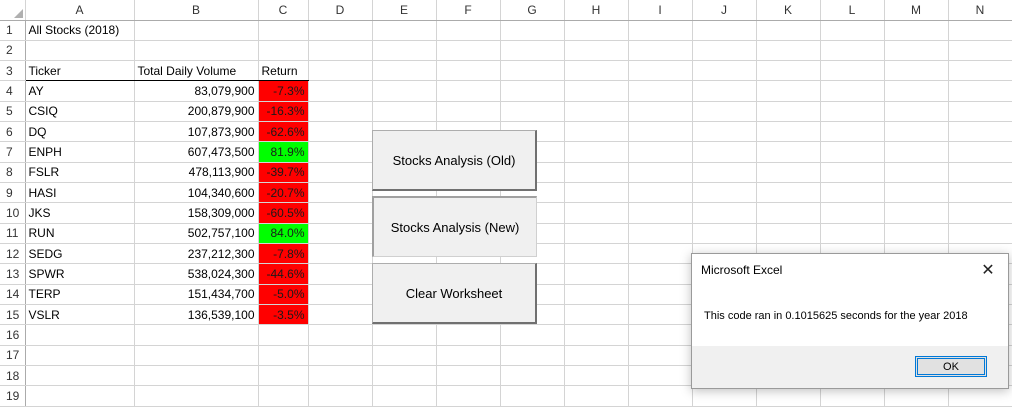 The height and width of the screenshot is (407, 1012). Describe the element at coordinates (196, 295) in the screenshot. I see `volume-cell: 151,434,700` at that location.